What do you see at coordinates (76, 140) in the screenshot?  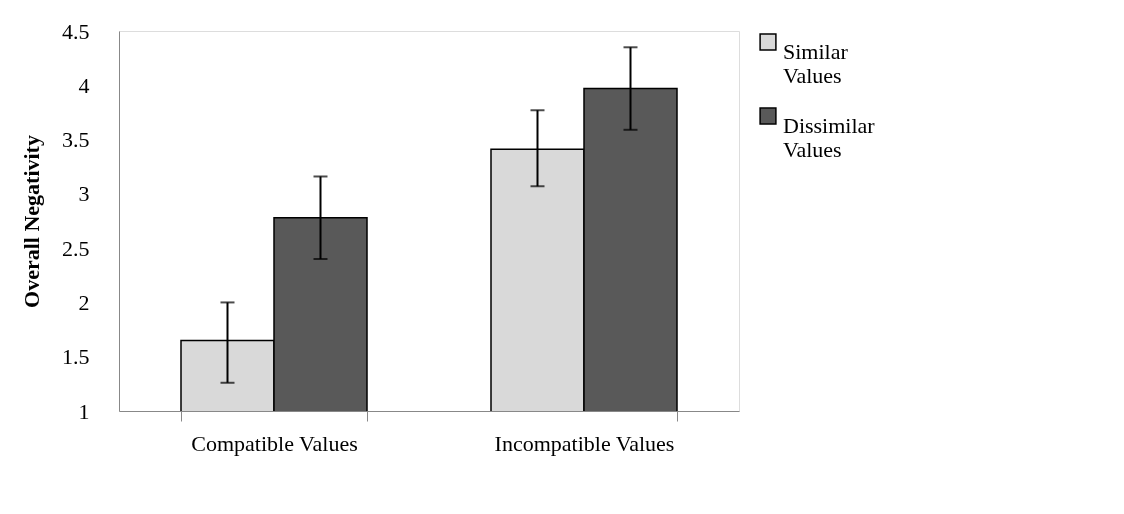 I see `y-tick-label: 3.5` at bounding box center [76, 140].